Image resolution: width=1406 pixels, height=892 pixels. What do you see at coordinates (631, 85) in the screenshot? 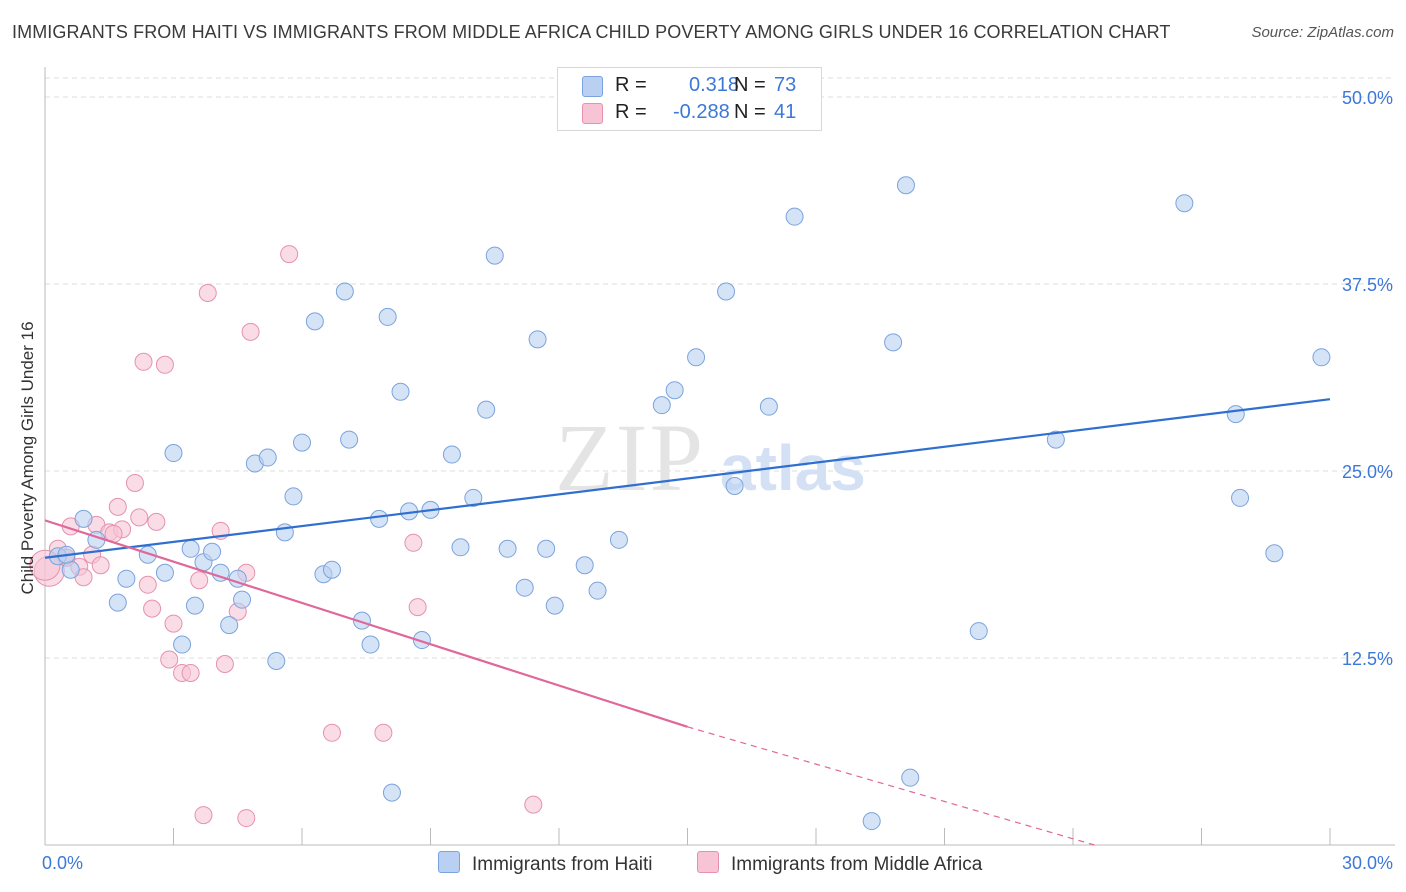
I see `legend-r-label: R =` at bounding box center [631, 85].